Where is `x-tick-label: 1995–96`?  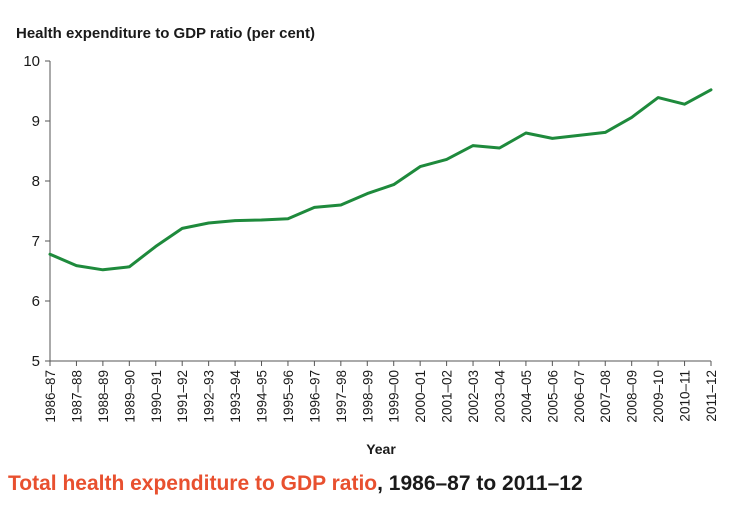
x-tick-label: 1995–96 is located at coordinates (288, 396).